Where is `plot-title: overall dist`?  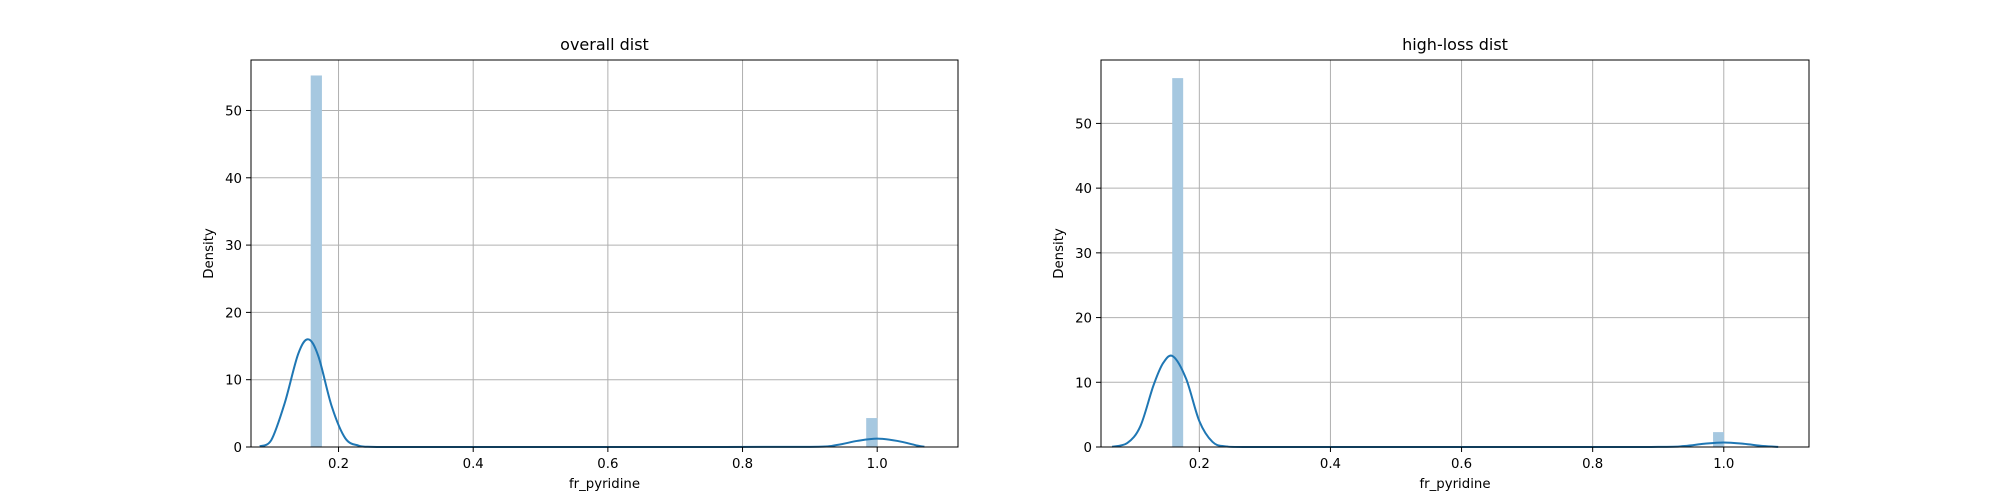 plot-title: overall dist is located at coordinates (604, 44).